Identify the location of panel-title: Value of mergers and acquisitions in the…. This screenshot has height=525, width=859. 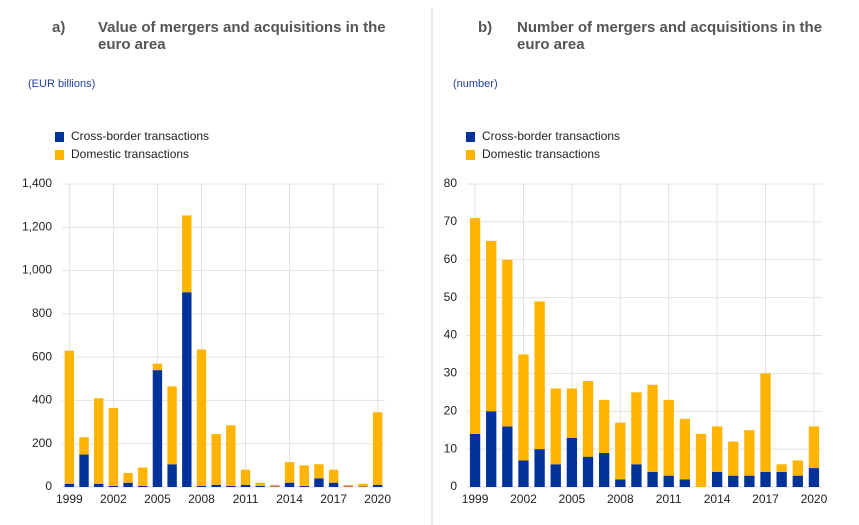
(242, 36).